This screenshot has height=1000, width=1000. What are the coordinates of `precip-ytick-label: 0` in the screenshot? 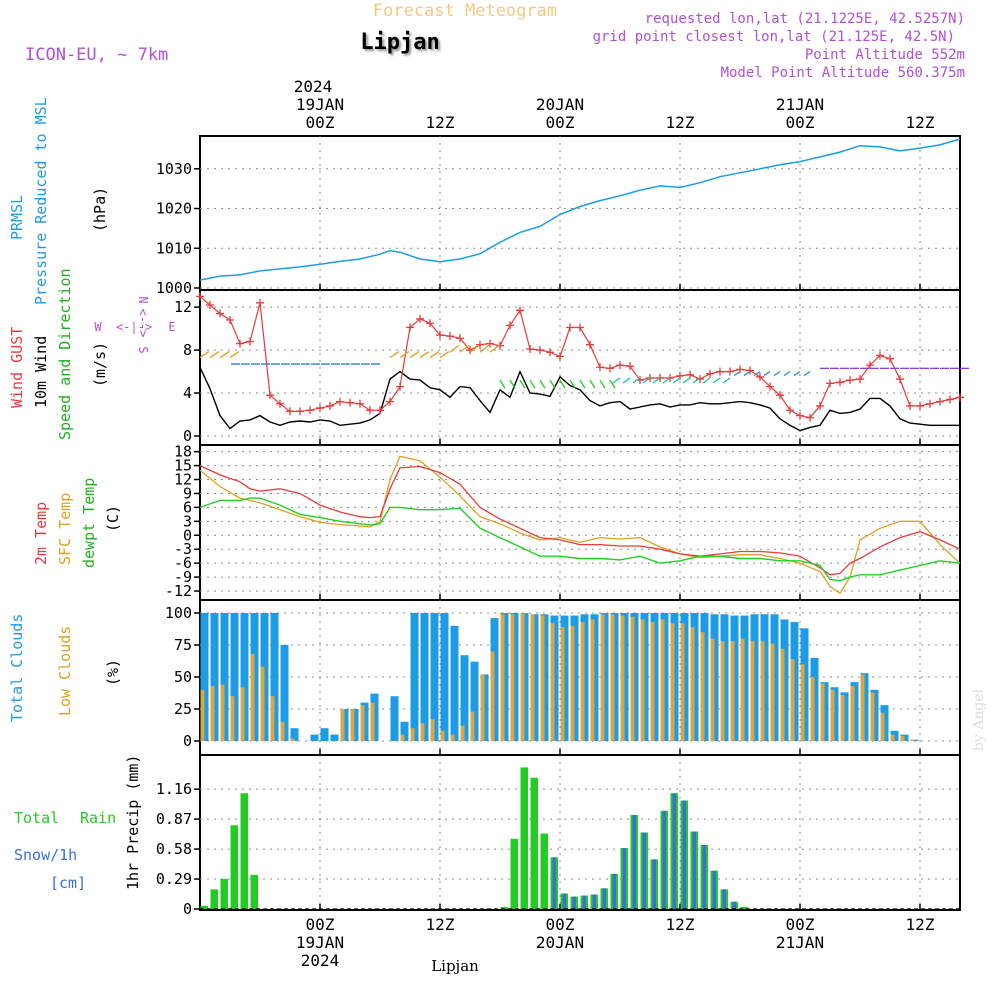 It's located at (187, 909).